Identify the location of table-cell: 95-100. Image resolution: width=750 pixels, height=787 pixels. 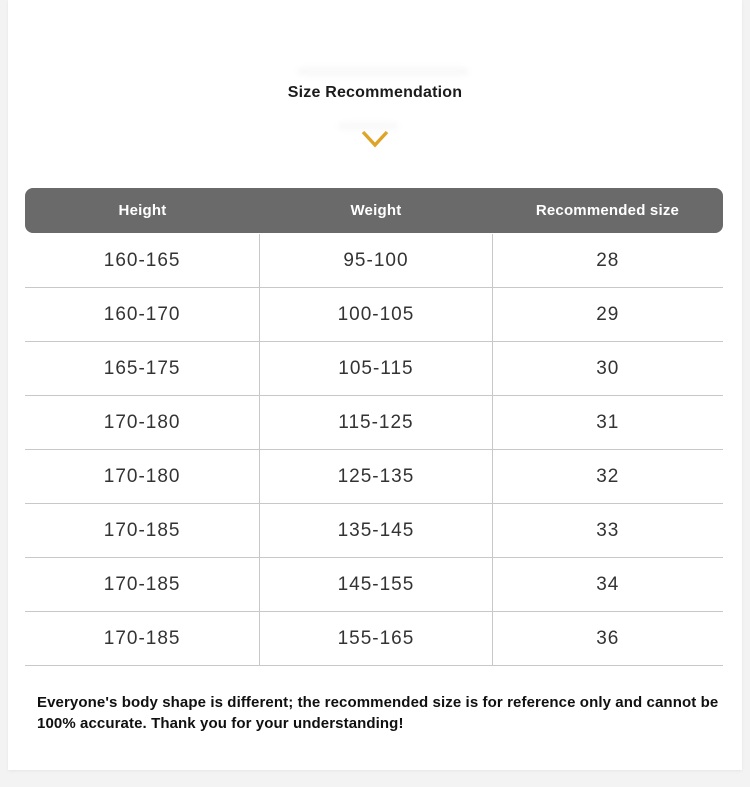
(376, 260).